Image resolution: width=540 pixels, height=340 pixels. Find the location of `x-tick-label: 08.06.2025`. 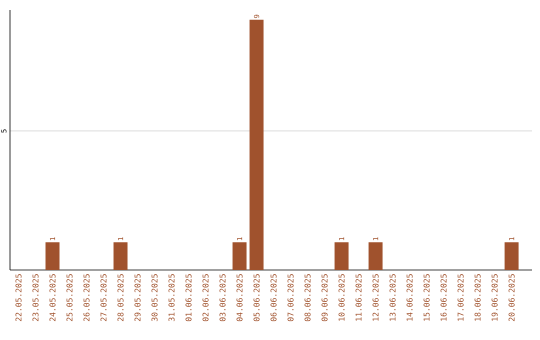

x-tick-label: 08.06.2025 is located at coordinates (307, 298).